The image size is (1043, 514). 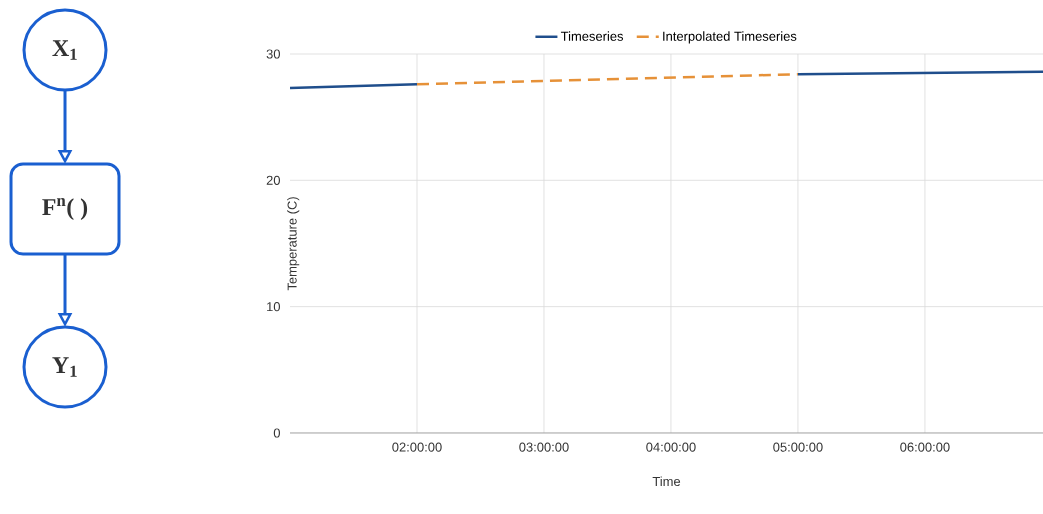 What do you see at coordinates (798, 447) in the screenshot?
I see `x-tick-label: 05:00:00` at bounding box center [798, 447].